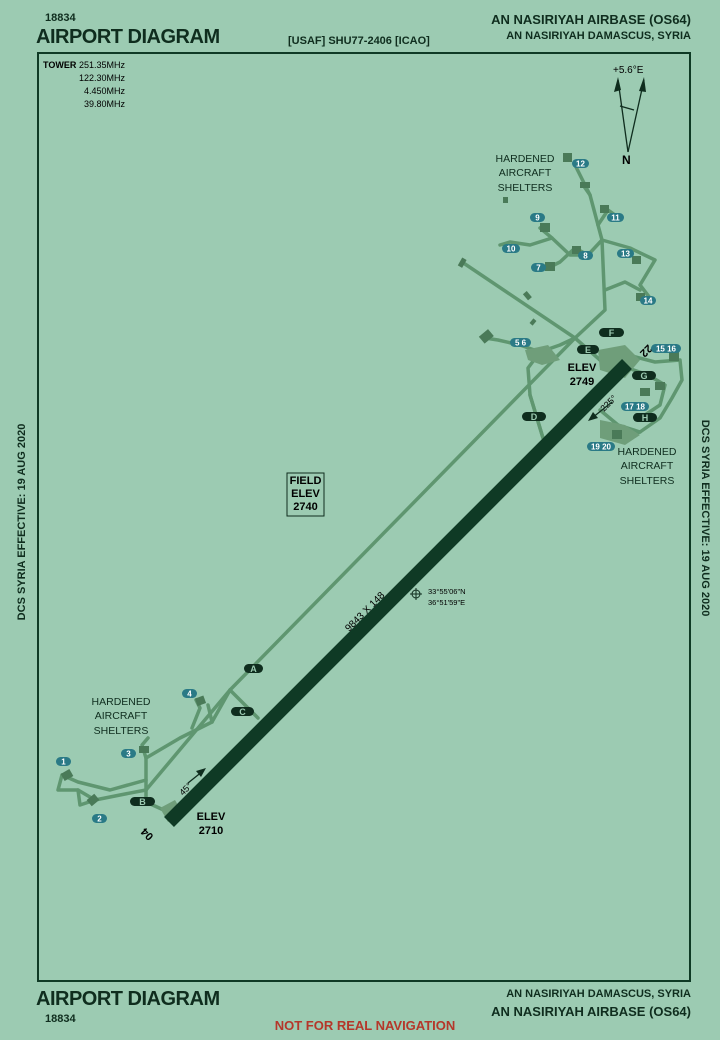  Describe the element at coordinates (623, 116) in the screenshot. I see `true-north-line` at that location.